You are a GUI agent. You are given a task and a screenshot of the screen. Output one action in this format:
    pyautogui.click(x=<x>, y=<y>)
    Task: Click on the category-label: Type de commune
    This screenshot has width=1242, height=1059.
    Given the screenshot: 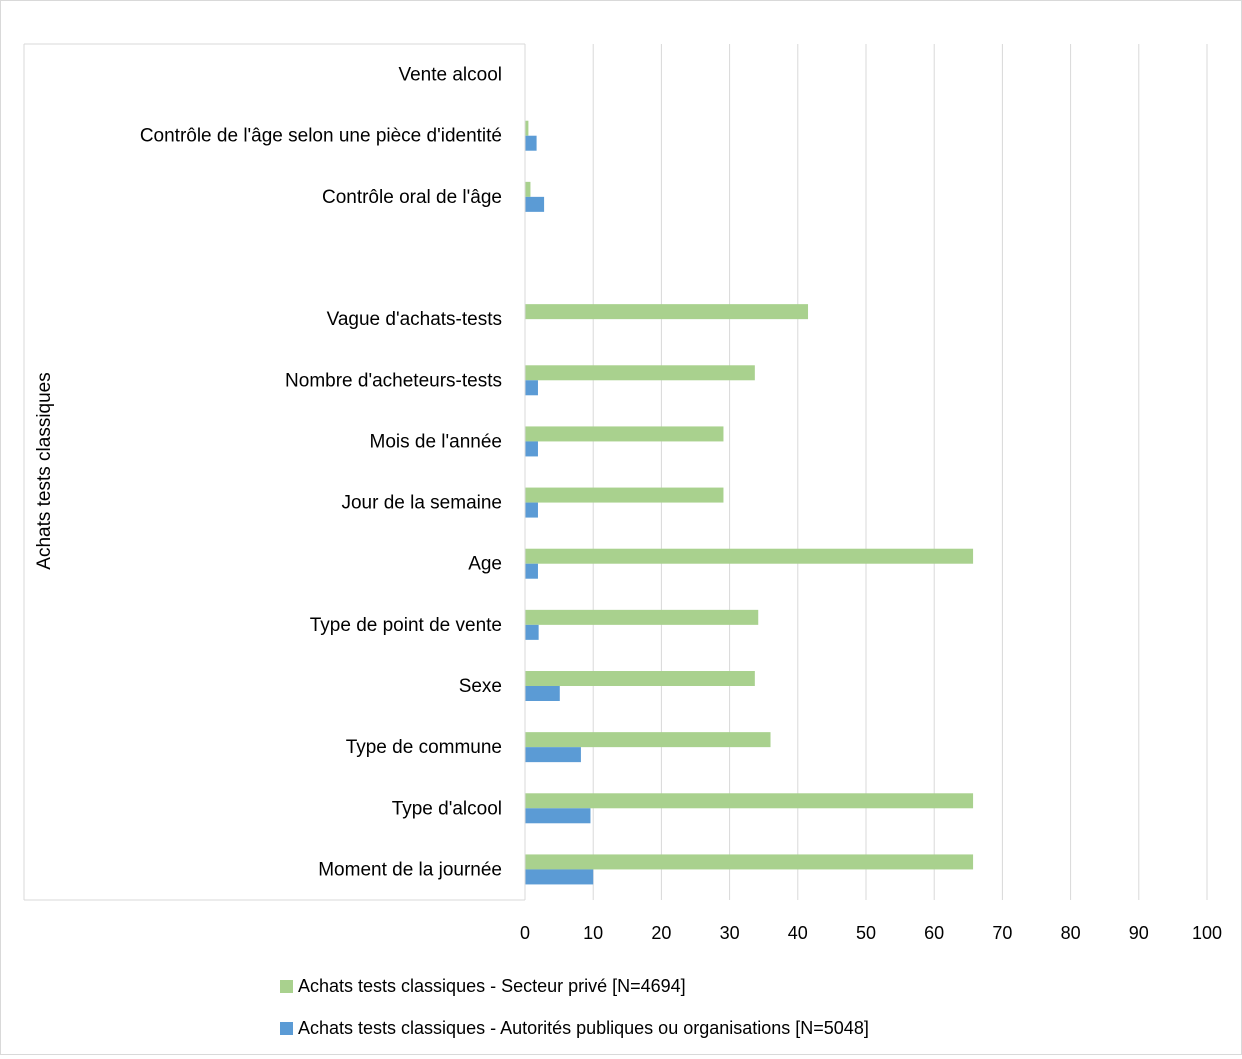 What is the action you would take?
    pyautogui.click(x=424, y=747)
    